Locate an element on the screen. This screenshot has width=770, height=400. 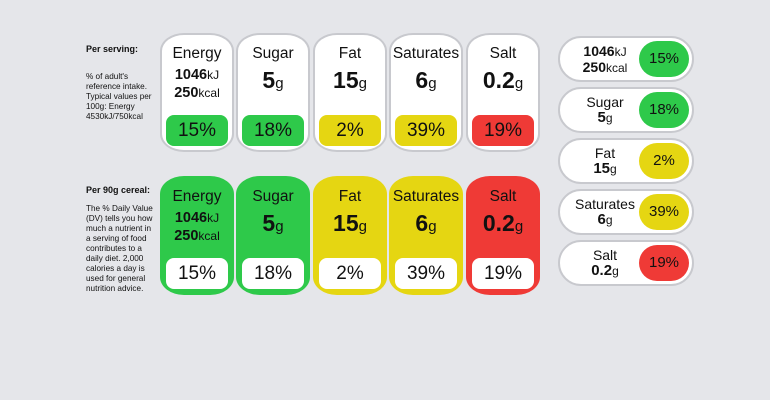
pill-percent-badge: 2% is located at coordinates (664, 161).